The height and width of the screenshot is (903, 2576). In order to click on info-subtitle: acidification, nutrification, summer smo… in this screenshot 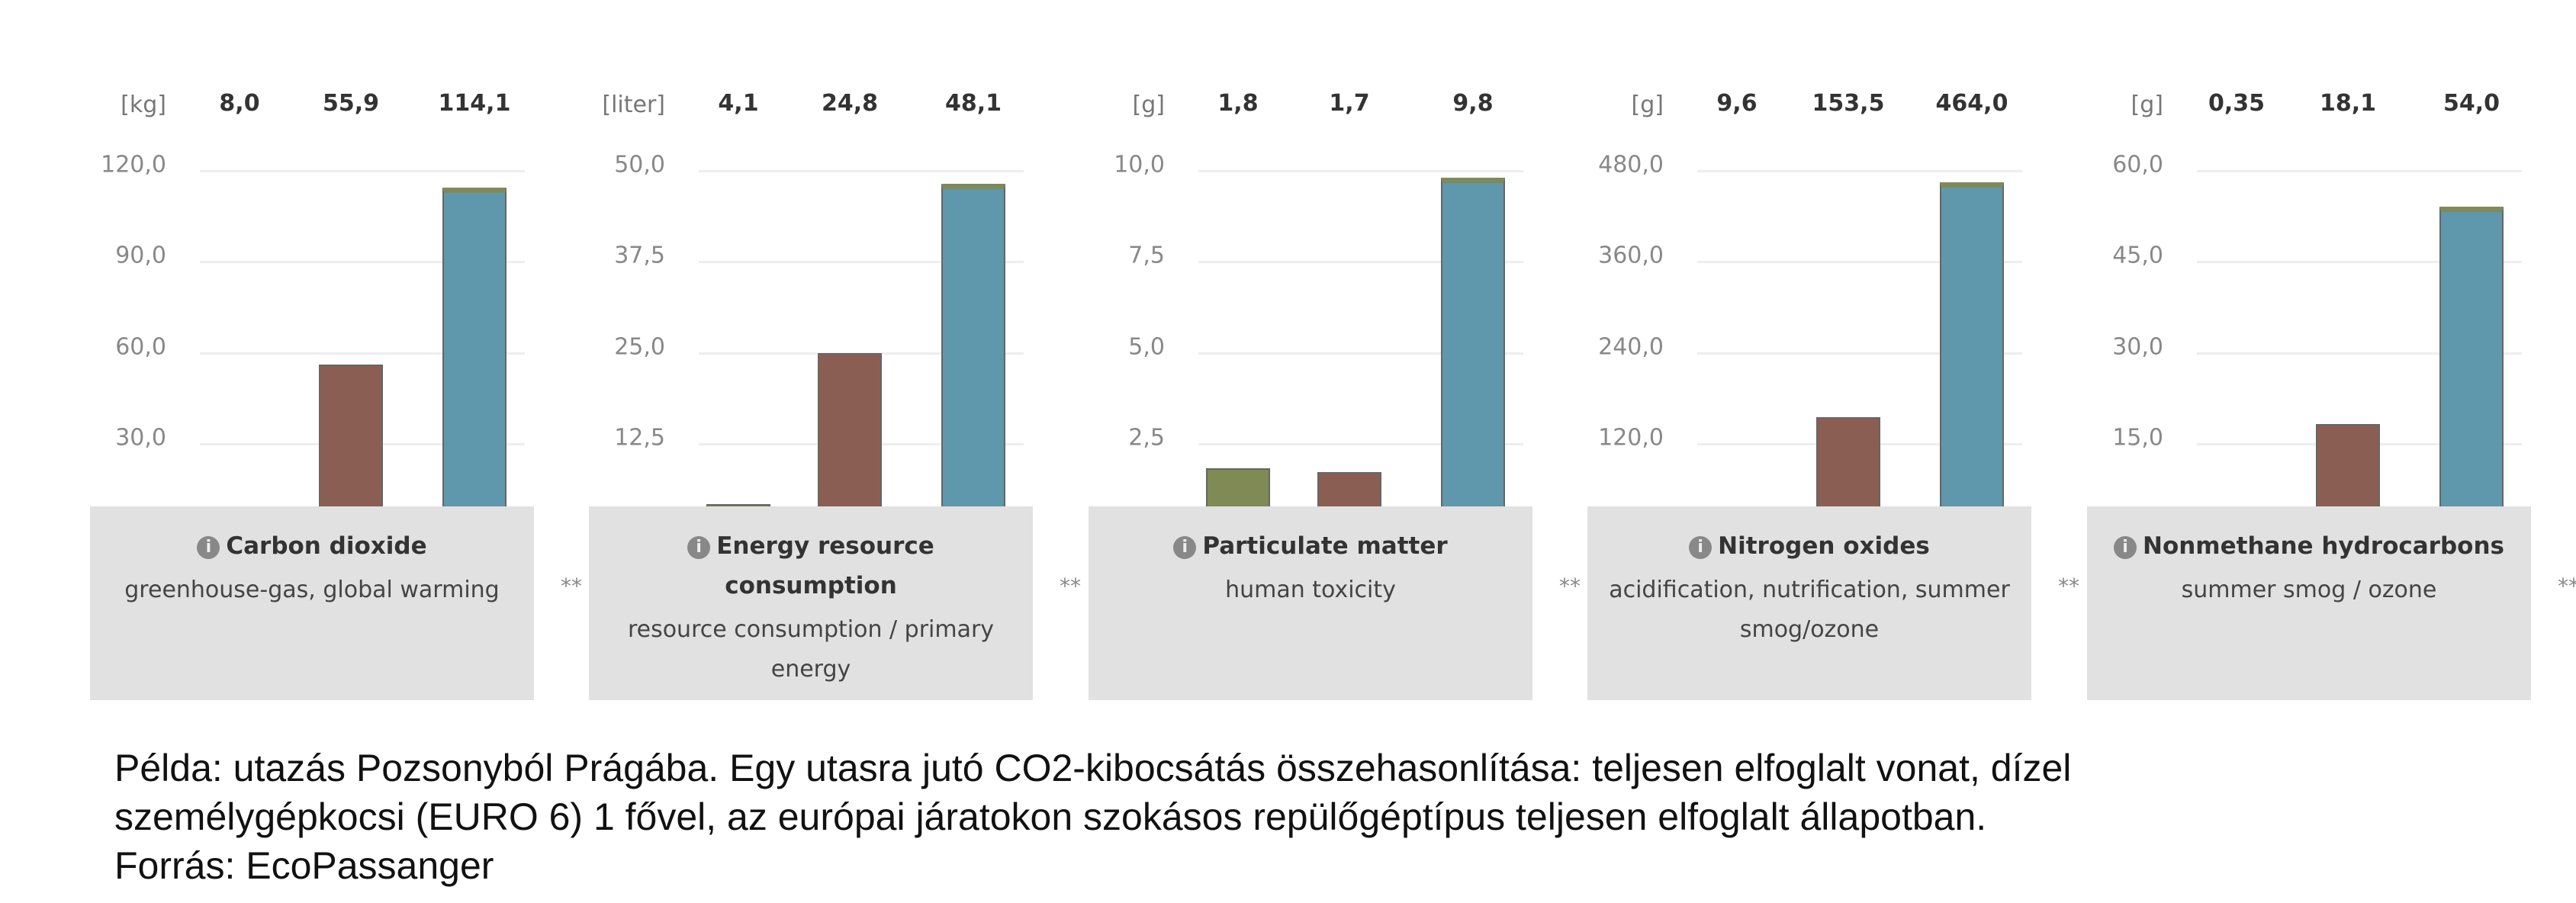, I will do `click(1810, 610)`.